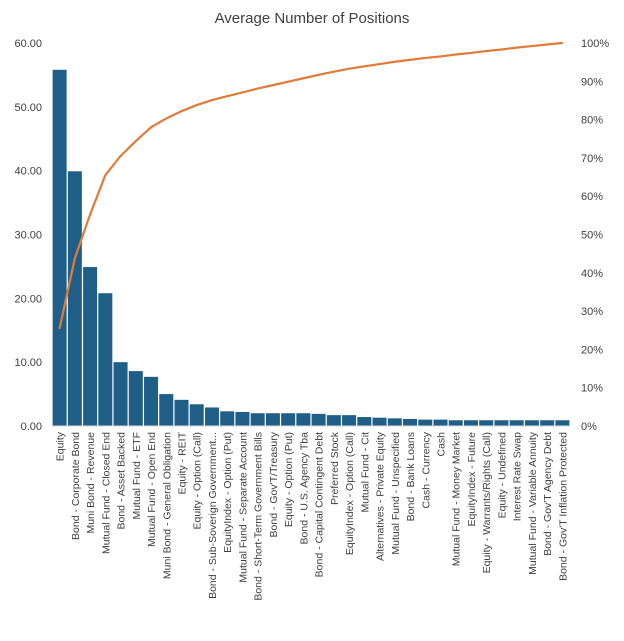 The image size is (624, 641). Describe the element at coordinates (396, 493) in the screenshot. I see `category-label: Mutual Fund - Unspecified` at that location.